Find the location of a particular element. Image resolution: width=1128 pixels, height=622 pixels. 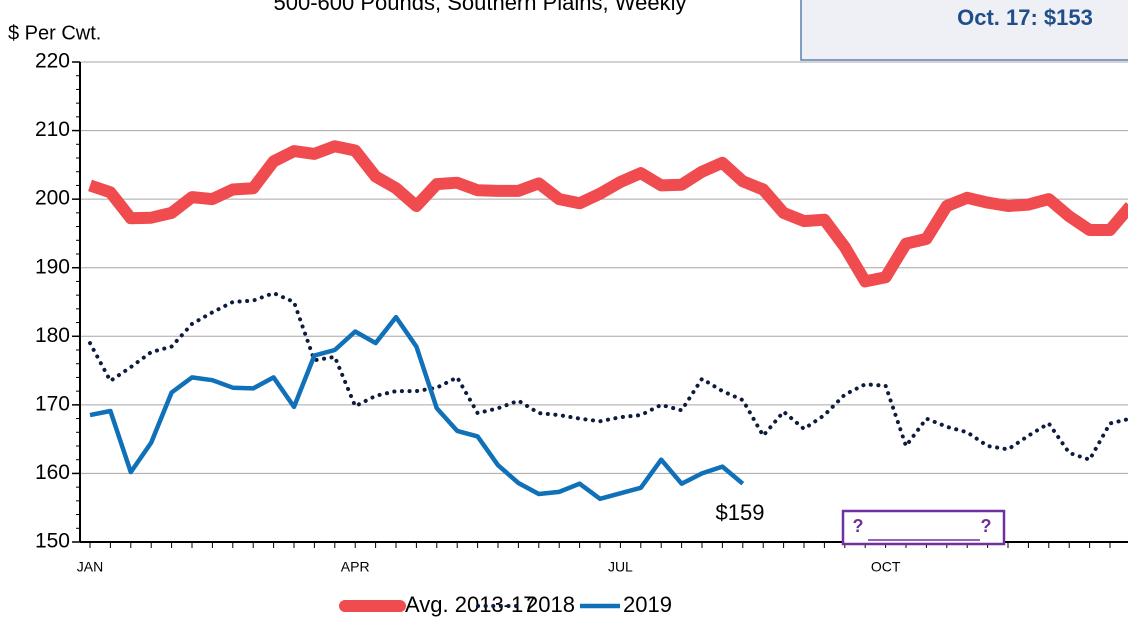

y-tick-label: 160 is located at coordinates (52, 472).